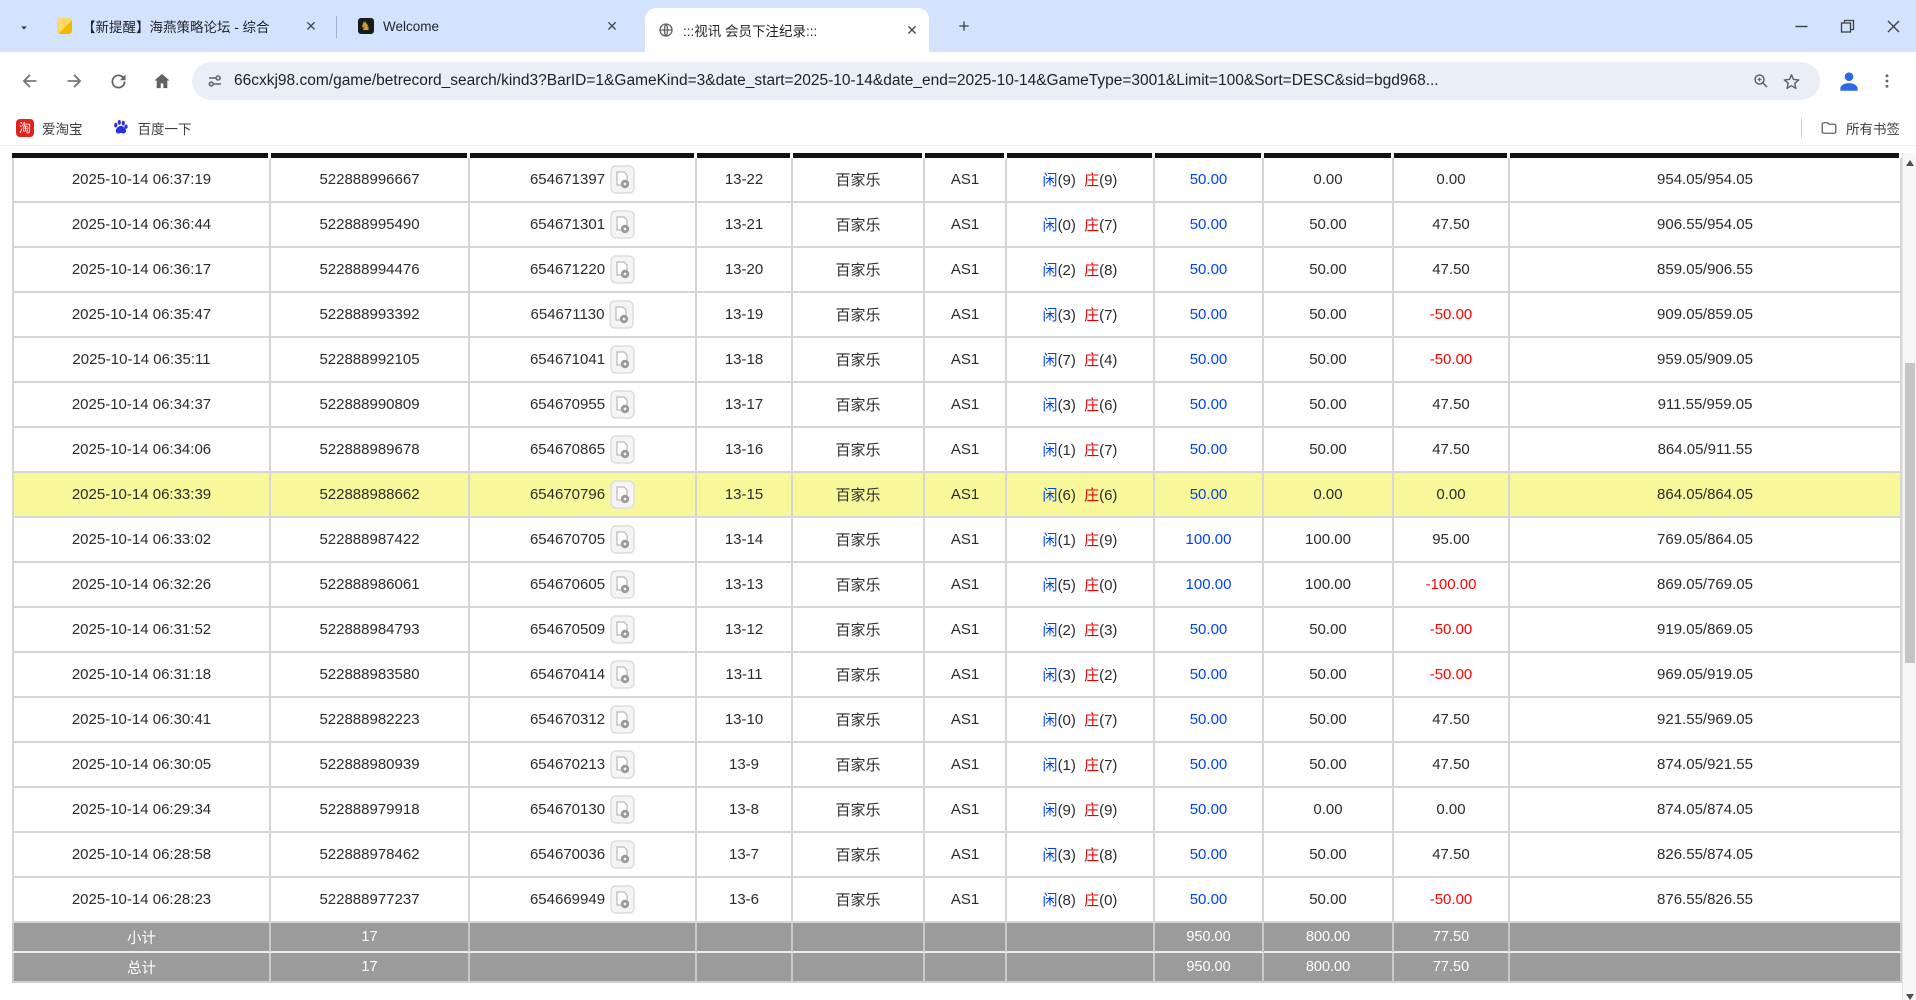  What do you see at coordinates (1761, 81) in the screenshot?
I see `zoom-button` at bounding box center [1761, 81].